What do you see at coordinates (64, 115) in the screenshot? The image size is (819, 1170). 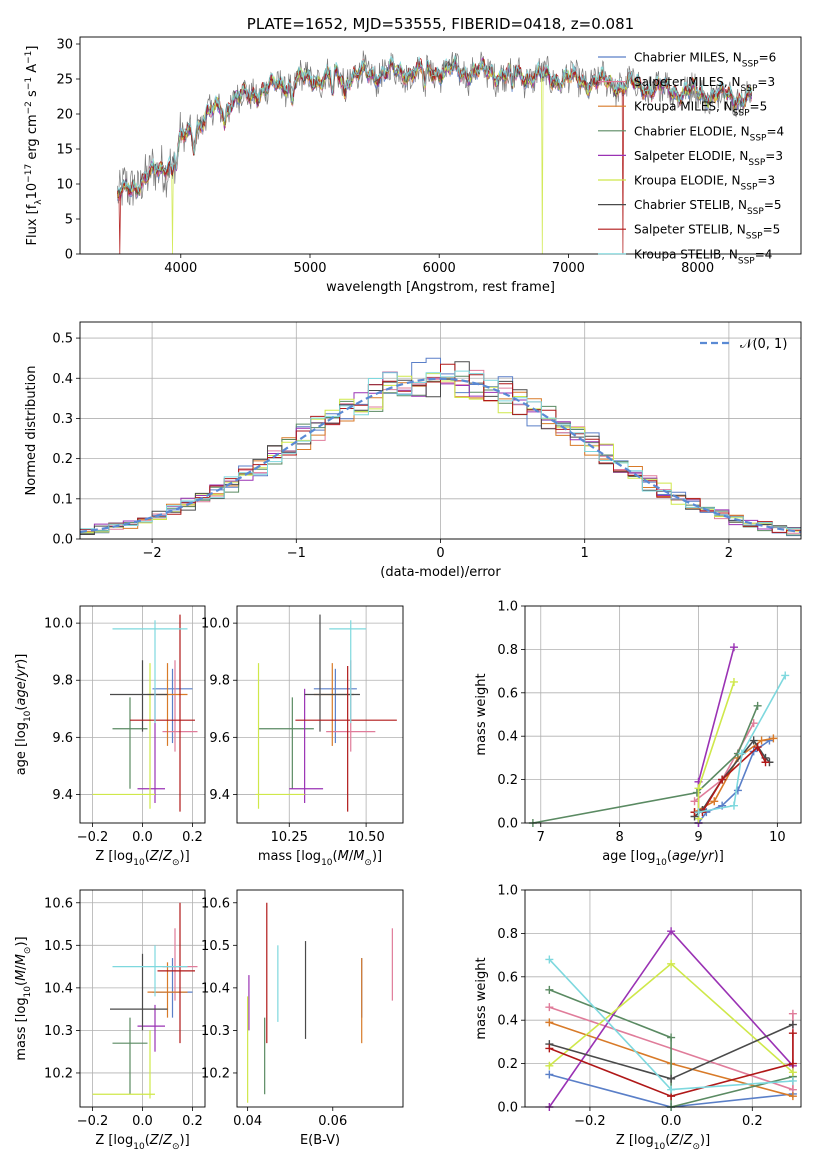 I see `y-tick-label: 20` at bounding box center [64, 115].